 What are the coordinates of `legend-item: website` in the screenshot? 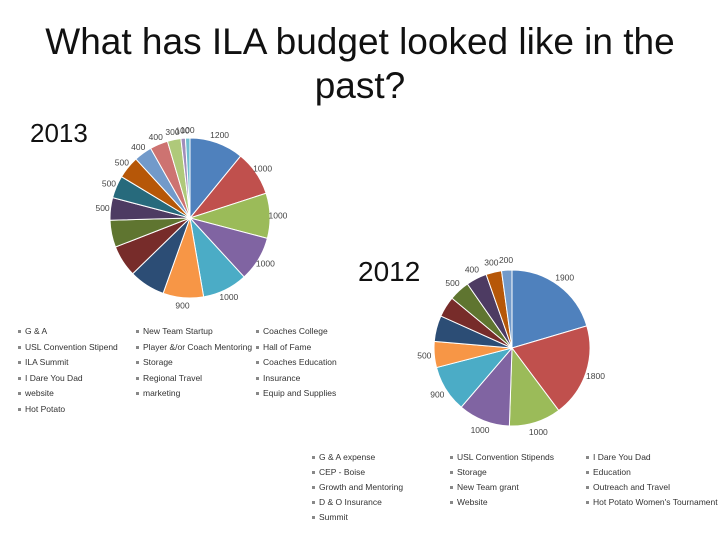 It's located at (36, 393).